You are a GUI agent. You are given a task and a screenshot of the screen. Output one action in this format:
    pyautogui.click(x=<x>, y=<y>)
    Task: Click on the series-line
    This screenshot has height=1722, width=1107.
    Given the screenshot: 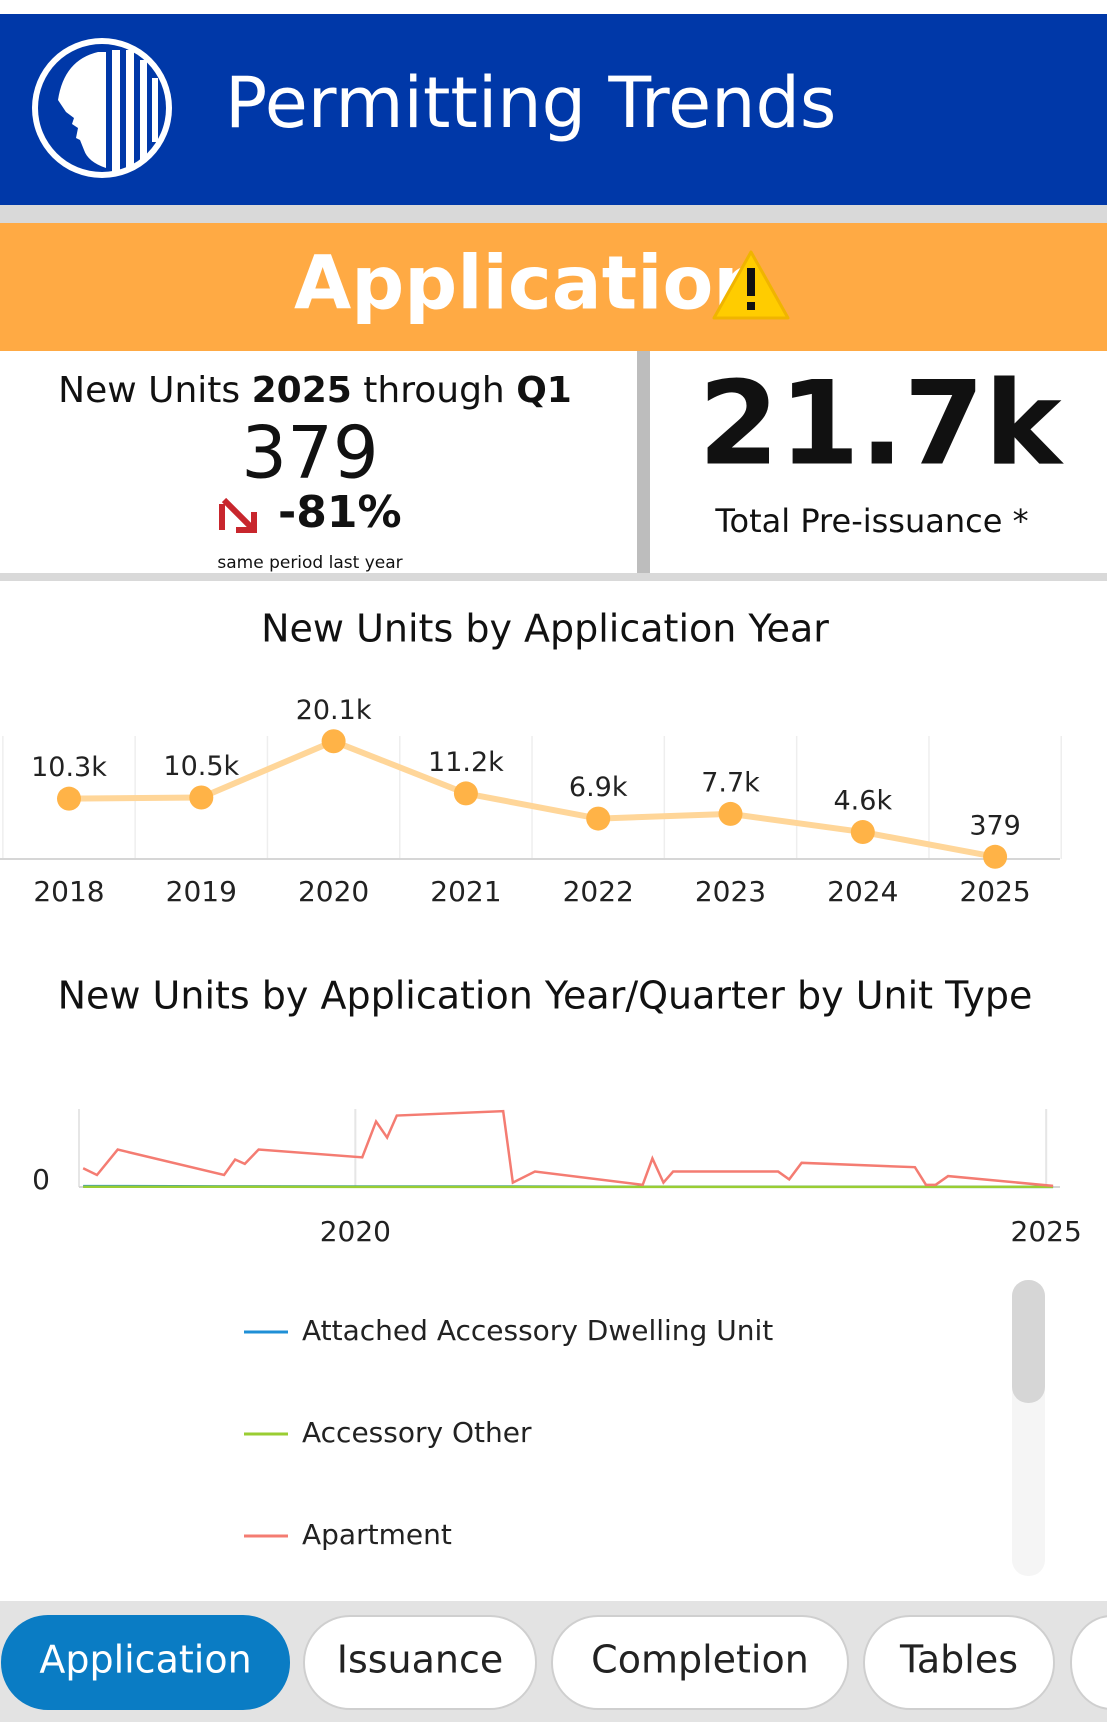 What is the action you would take?
    pyautogui.click(x=568, y=1148)
    